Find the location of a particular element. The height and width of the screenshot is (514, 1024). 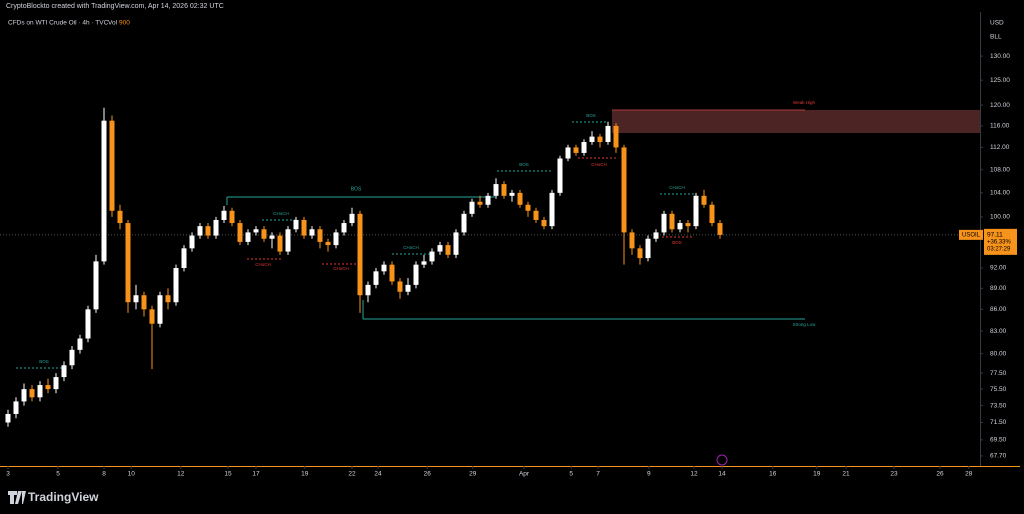

event-icon is located at coordinates (722, 460).